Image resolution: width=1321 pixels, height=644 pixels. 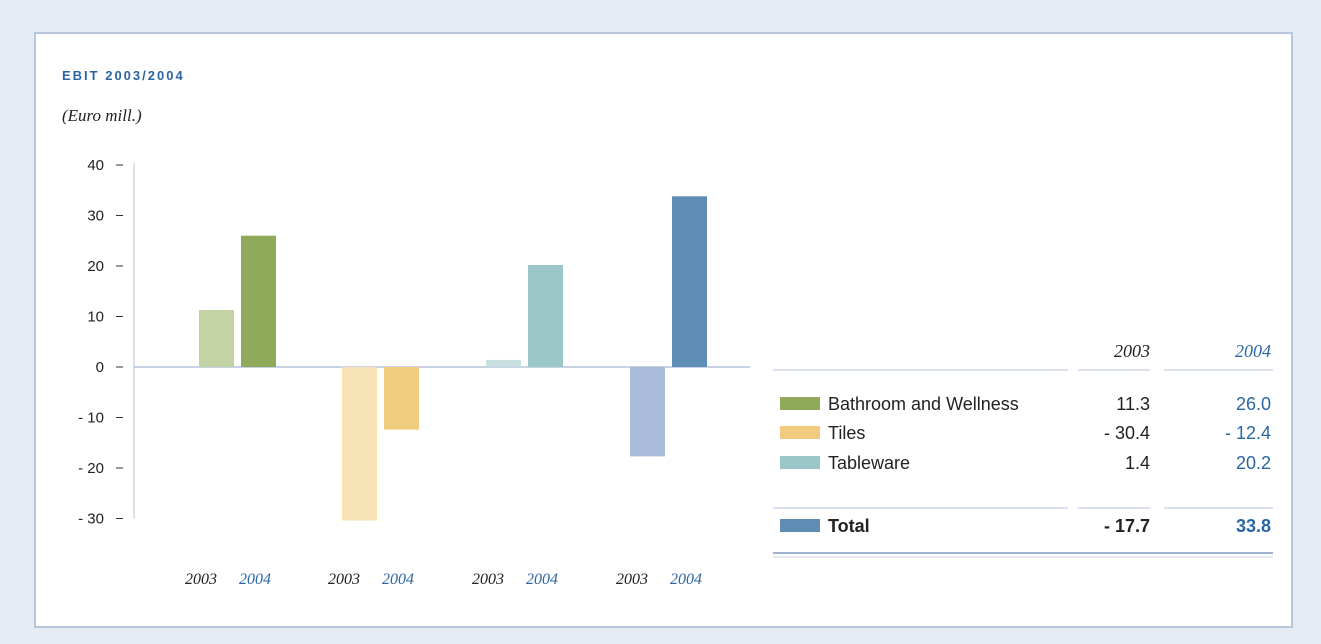 I want to click on bar-total-2003, so click(x=647, y=412).